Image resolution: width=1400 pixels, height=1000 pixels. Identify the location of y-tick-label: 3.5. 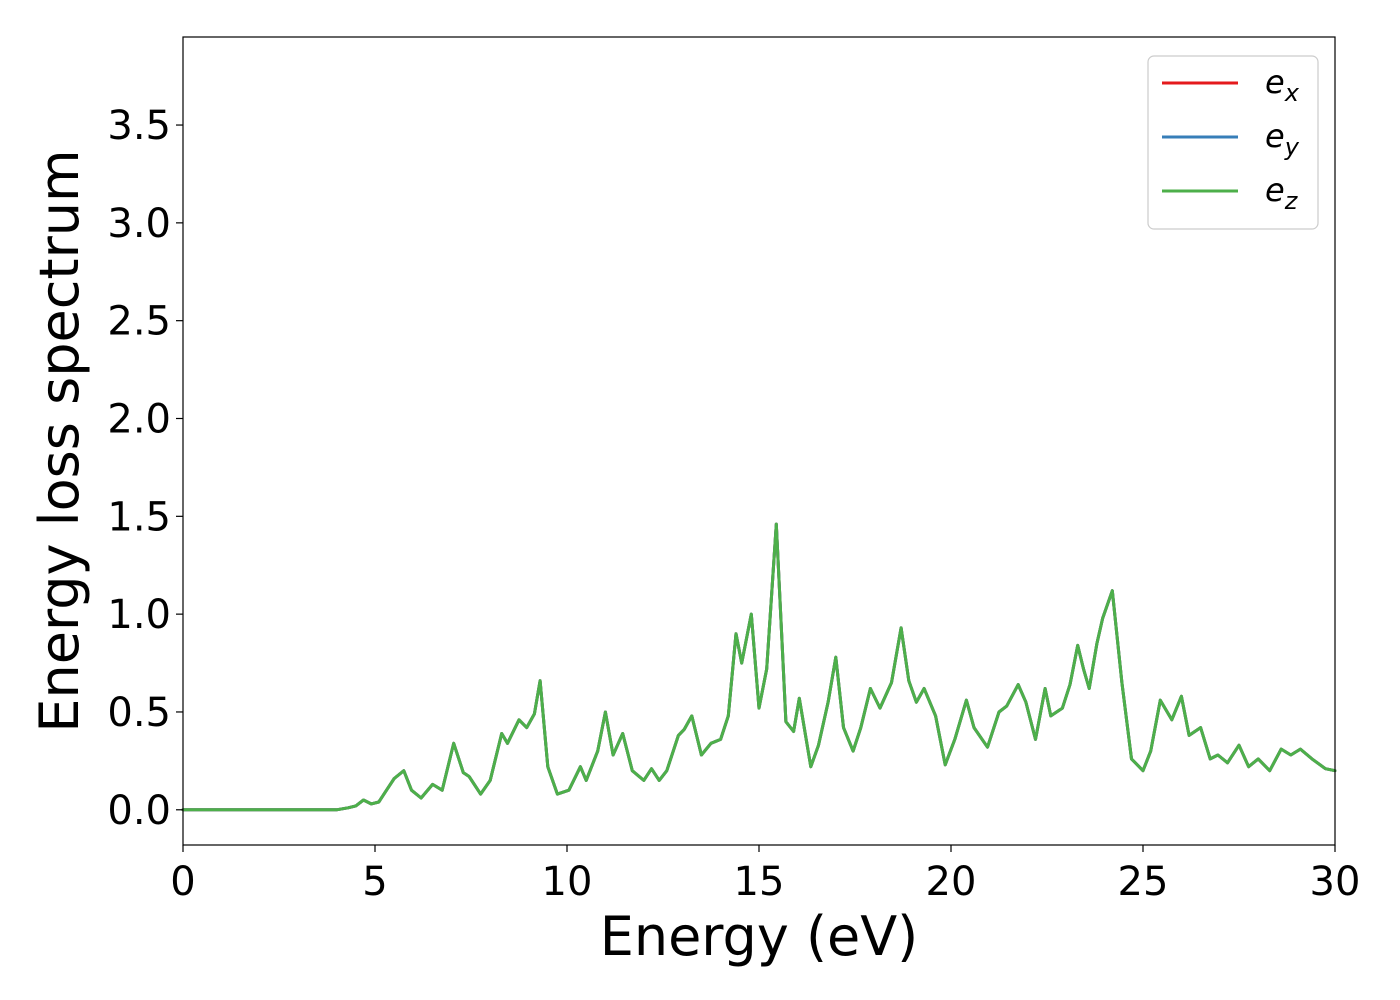
(139, 126).